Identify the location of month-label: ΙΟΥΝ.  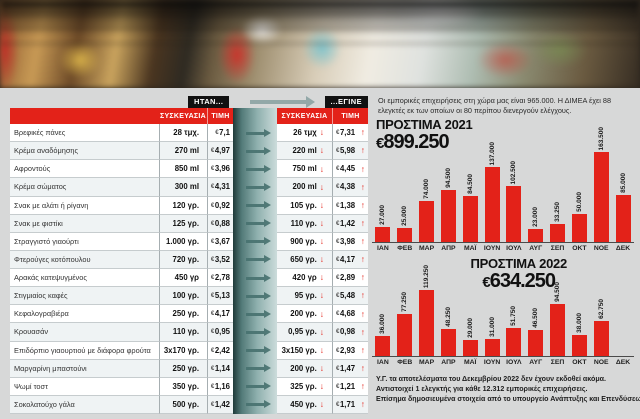
(492, 249).